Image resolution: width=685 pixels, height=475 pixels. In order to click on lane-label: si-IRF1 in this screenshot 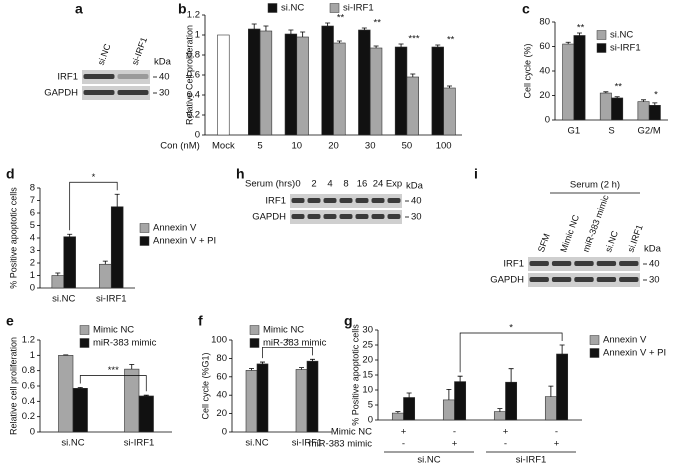, I will do `click(139, 51)`.